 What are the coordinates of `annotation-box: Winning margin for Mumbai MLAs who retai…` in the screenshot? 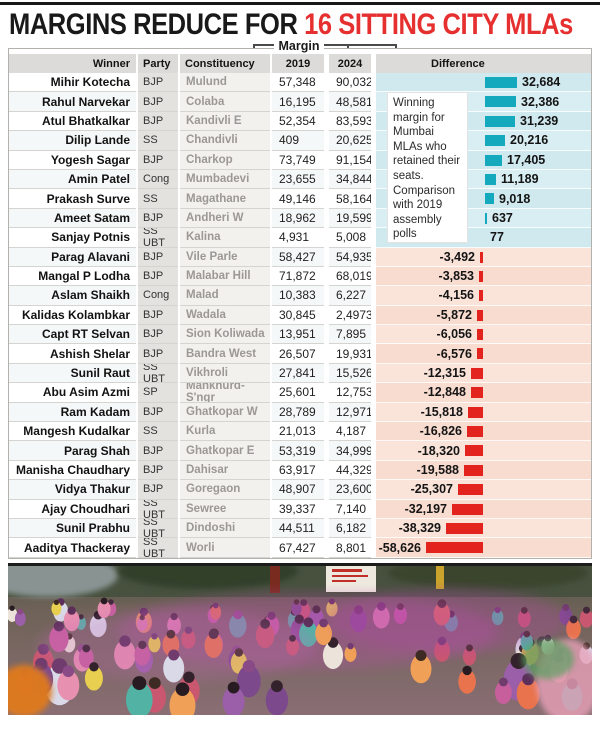 It's located at (427, 167).